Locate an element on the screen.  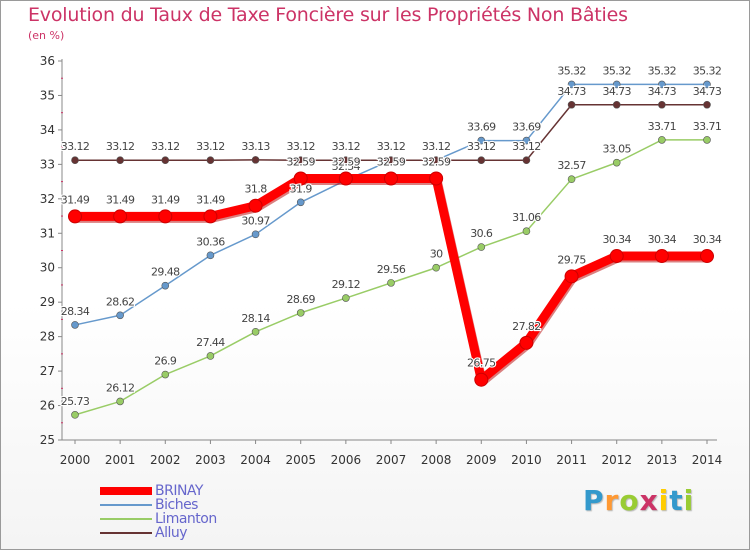
data-label-limanton: 28.14 is located at coordinates (255, 318).